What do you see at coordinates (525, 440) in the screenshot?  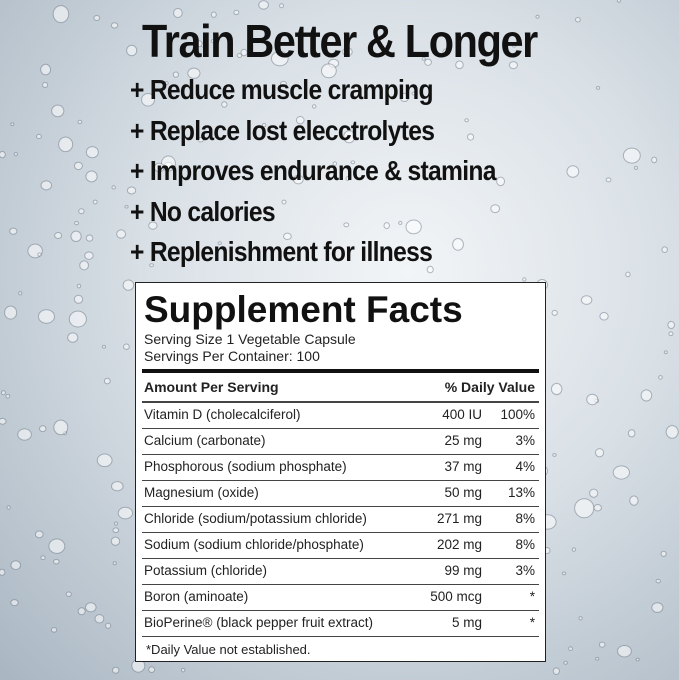 I see `nutrient-daily-value: 3%` at bounding box center [525, 440].